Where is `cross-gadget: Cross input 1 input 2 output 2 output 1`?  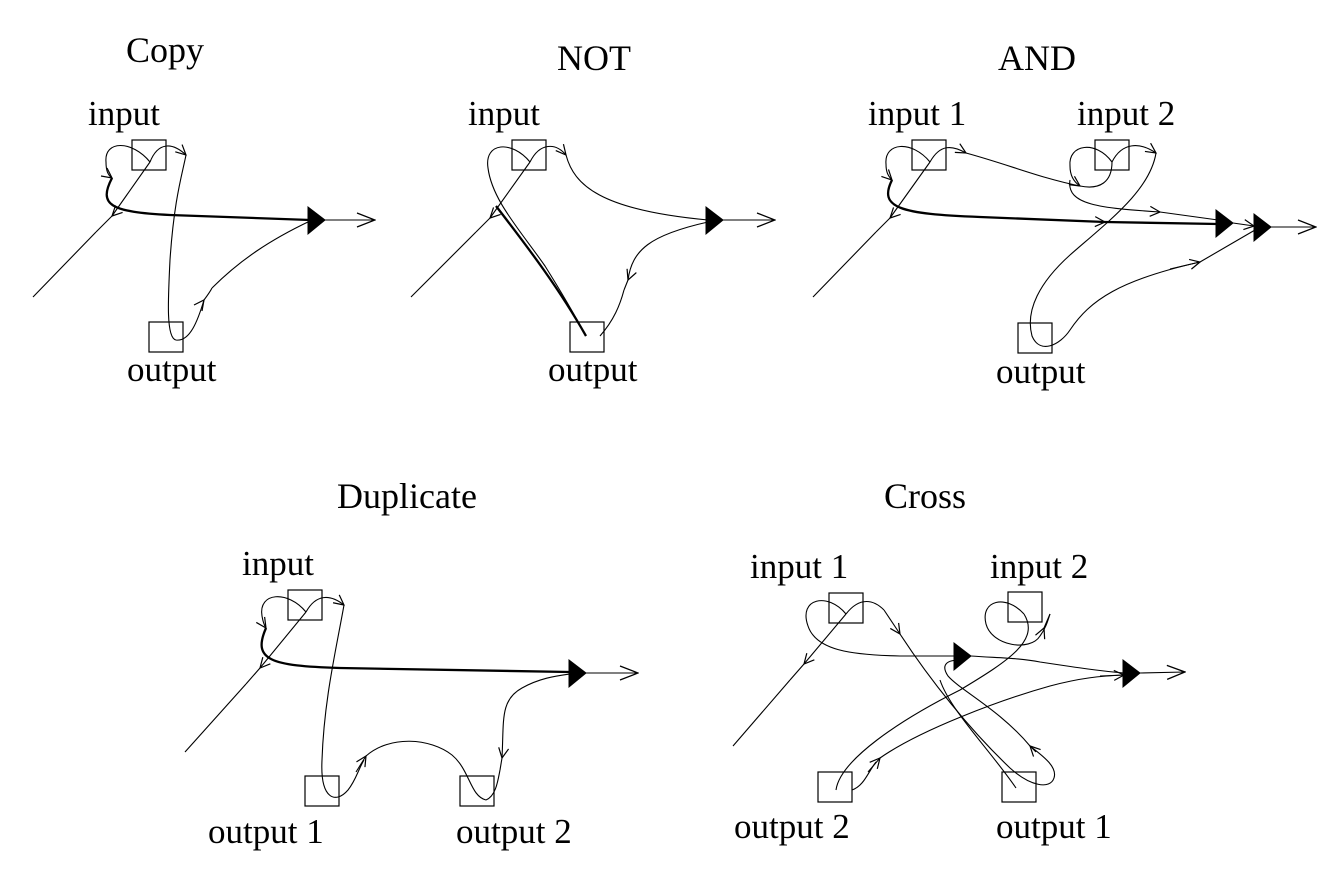
cross-gadget: Cross input 1 input 2 output 2 output 1 is located at coordinates (958, 661).